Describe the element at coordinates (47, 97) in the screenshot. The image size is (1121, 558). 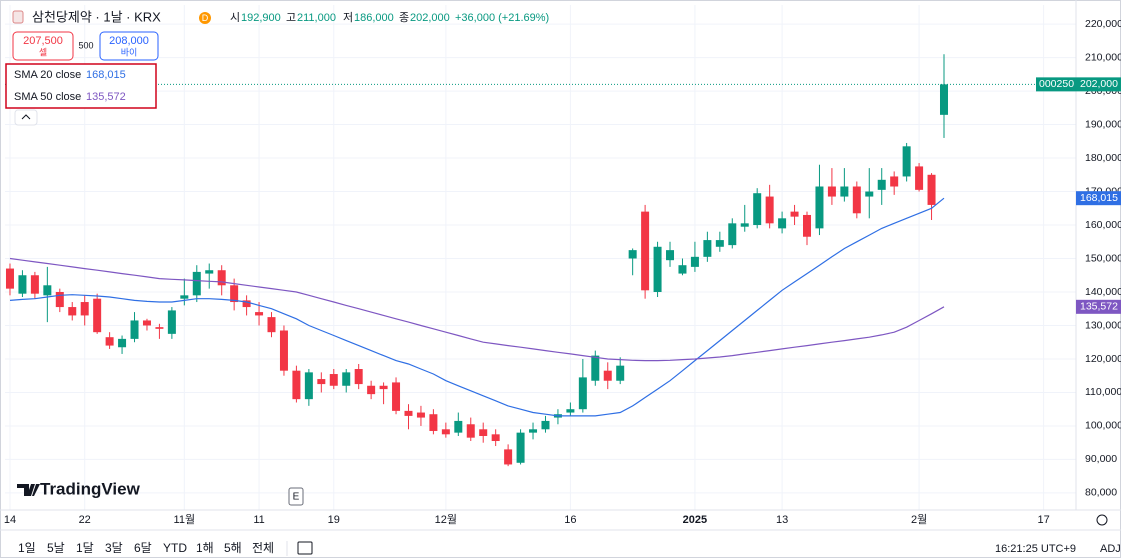
I see `legend-name: SMA 50 close` at that location.